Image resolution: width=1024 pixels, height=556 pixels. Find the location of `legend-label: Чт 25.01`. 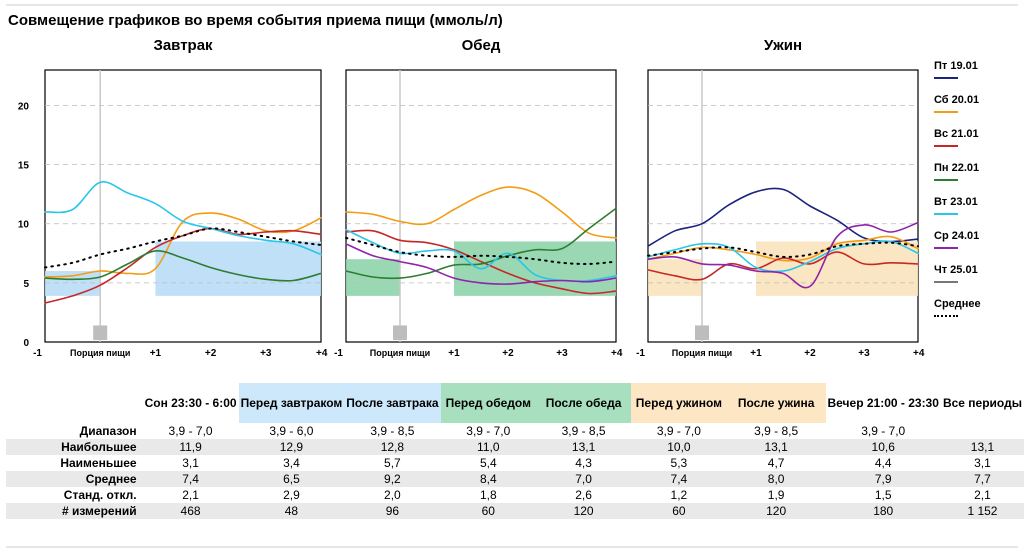

legend-label: Чт 25.01 is located at coordinates (956, 270).